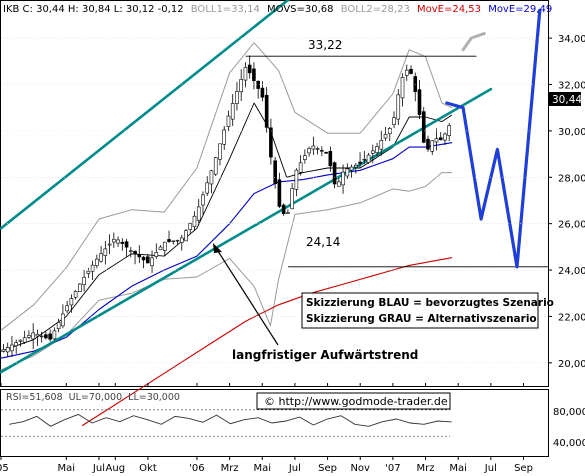  Describe the element at coordinates (360, 468) in the screenshot. I see `x-tick-label: Nov` at that location.